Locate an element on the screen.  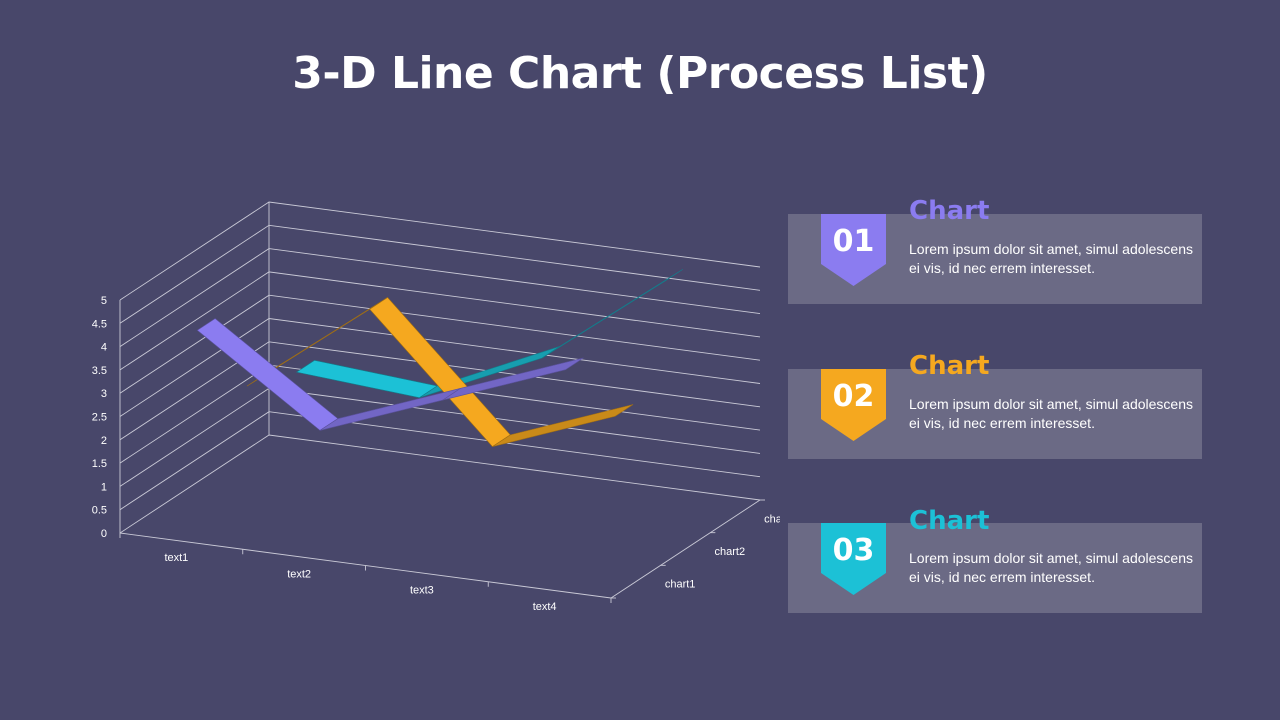
y-tick-label: 0.5 is located at coordinates (99, 511).